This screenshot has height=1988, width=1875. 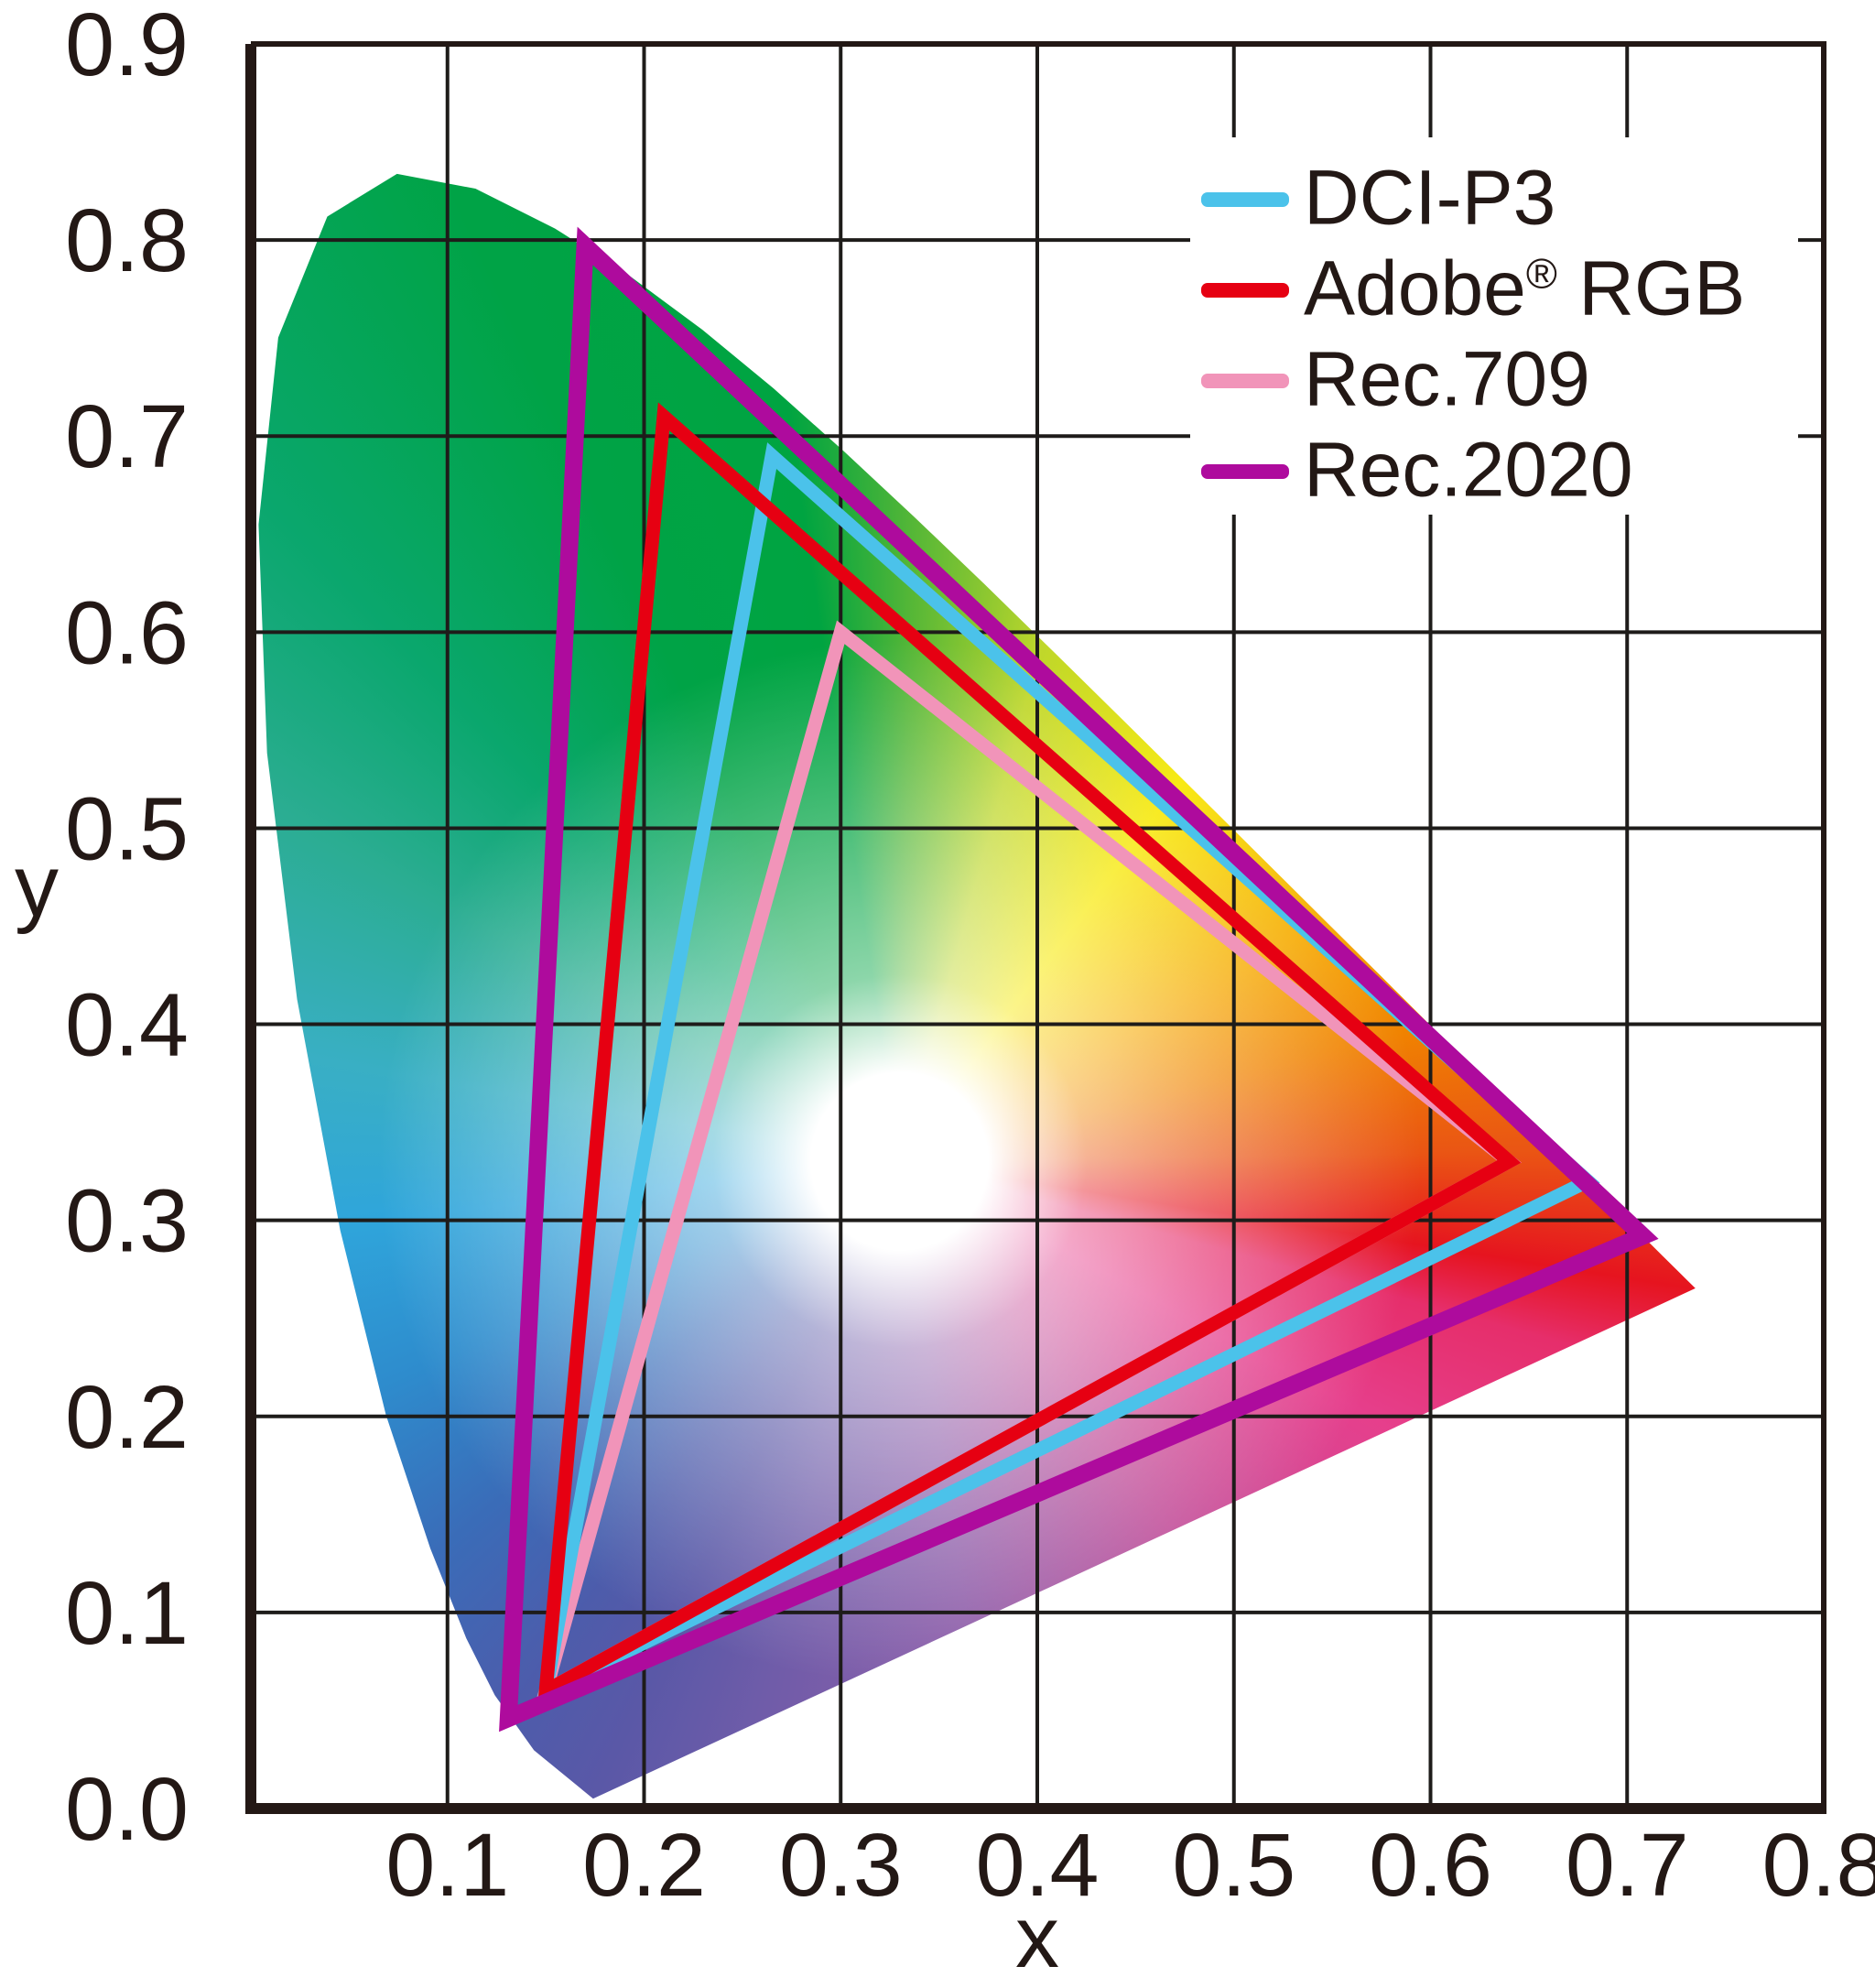 I want to click on y-tick-label: 0.9, so click(x=127, y=47).